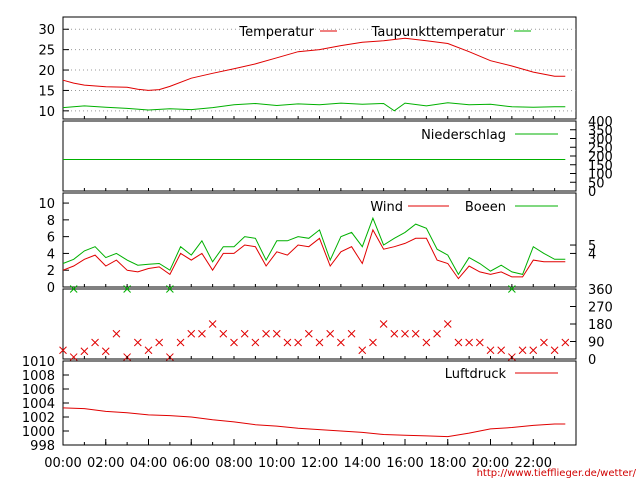  Describe the element at coordinates (463, 135) in the screenshot. I see `legend-label: Niederschlag` at that location.